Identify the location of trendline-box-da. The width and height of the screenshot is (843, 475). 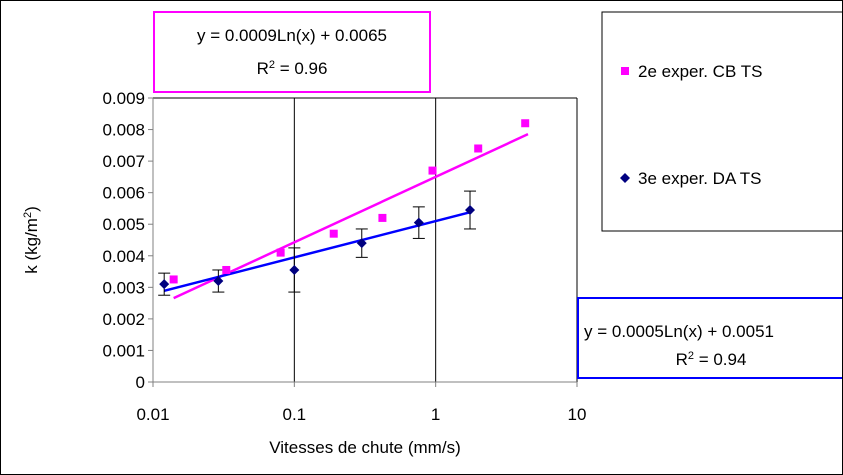
(709, 338).